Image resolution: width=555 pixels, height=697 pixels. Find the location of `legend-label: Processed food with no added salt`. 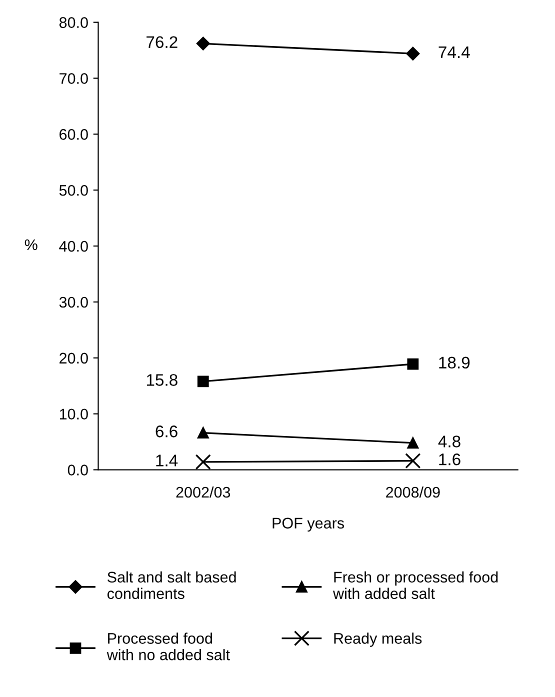

legend-label: Processed food with no added salt is located at coordinates (168, 646).